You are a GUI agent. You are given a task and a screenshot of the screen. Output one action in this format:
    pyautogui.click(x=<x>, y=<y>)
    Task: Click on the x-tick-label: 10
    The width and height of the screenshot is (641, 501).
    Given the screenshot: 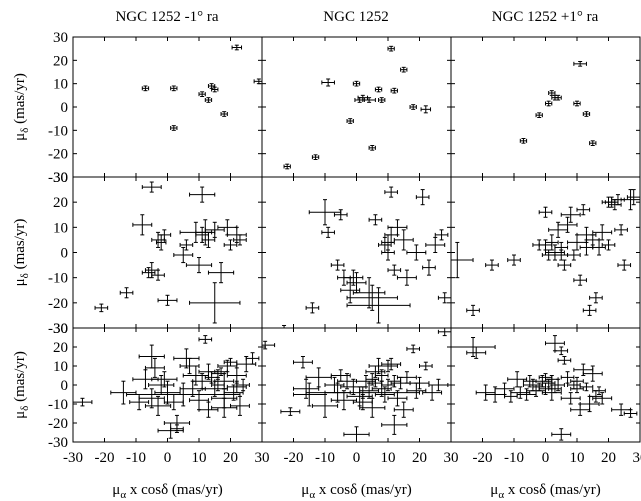 What is the action you would take?
    pyautogui.click(x=577, y=458)
    